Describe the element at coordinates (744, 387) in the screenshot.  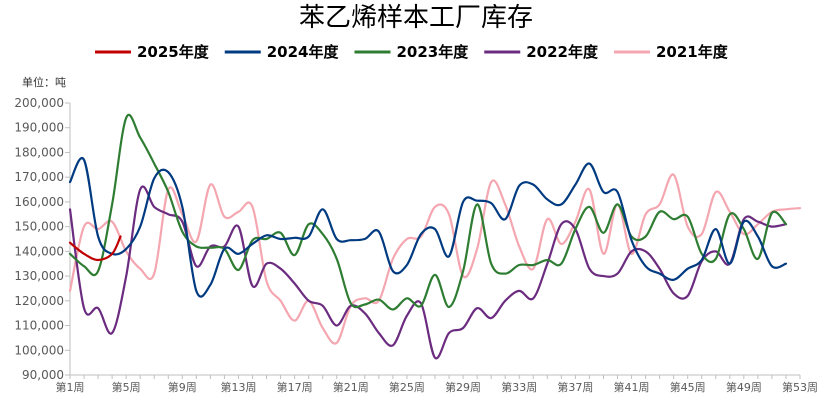
I see `x-tick-label: 第49周` at that location.